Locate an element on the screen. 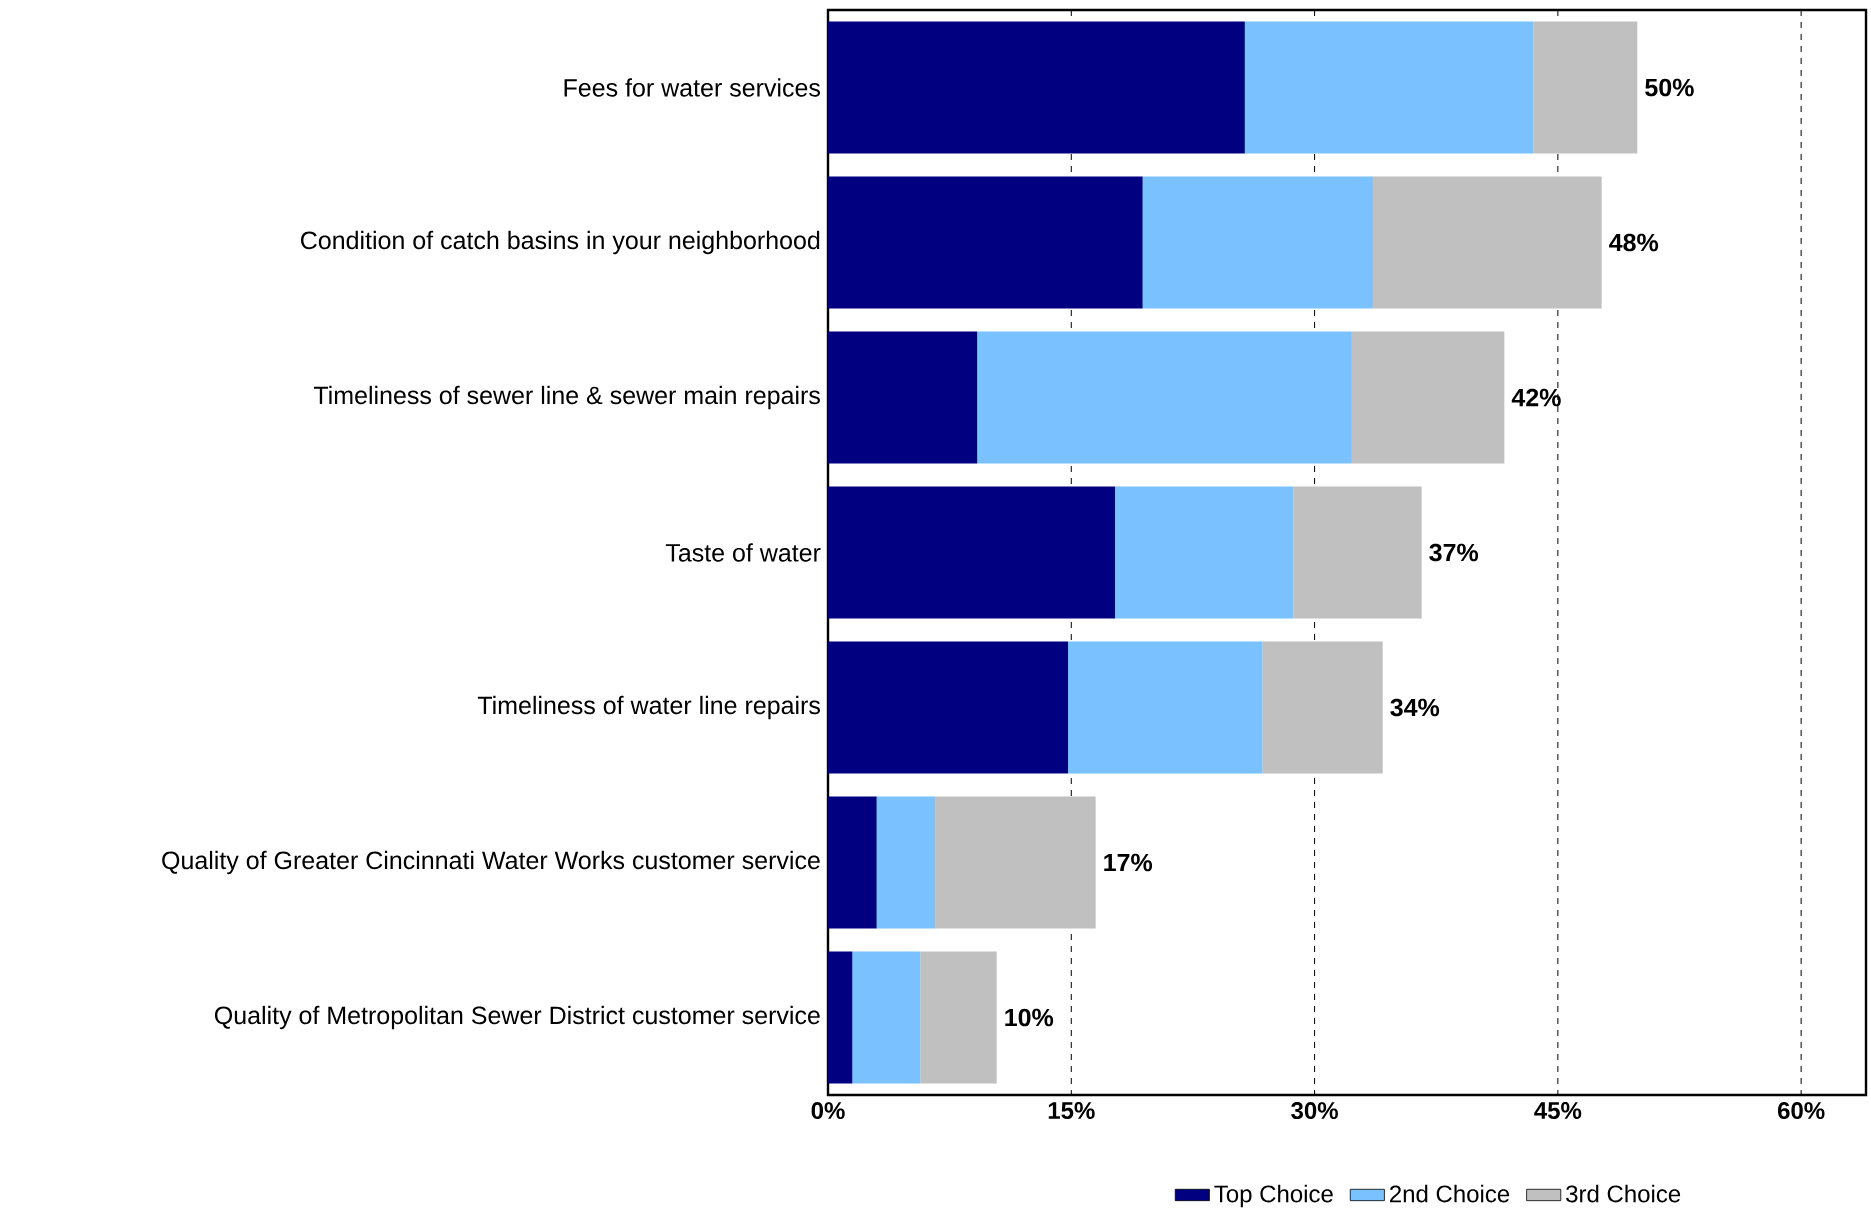 This screenshot has height=1213, width=1871. total-label: 42% is located at coordinates (1536, 397).